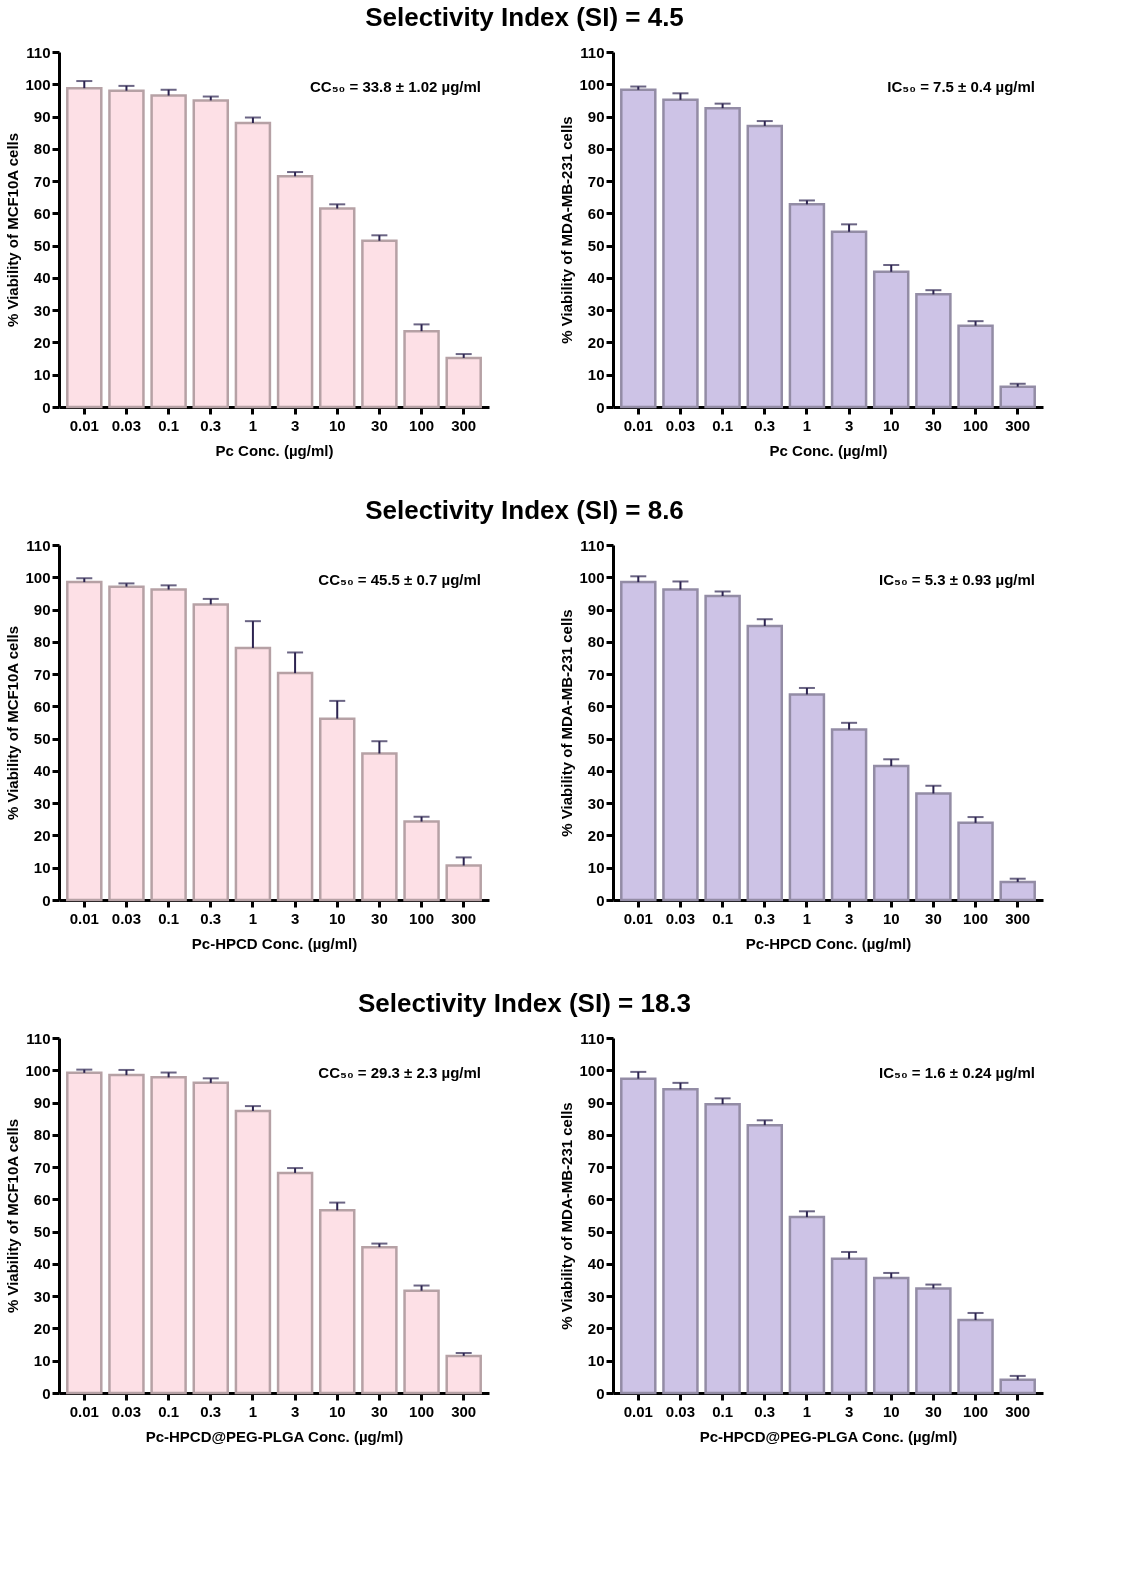  I want to click on annotation: CC₅₀ = 45.5 ± 0.7 µg/ml, so click(399, 579).